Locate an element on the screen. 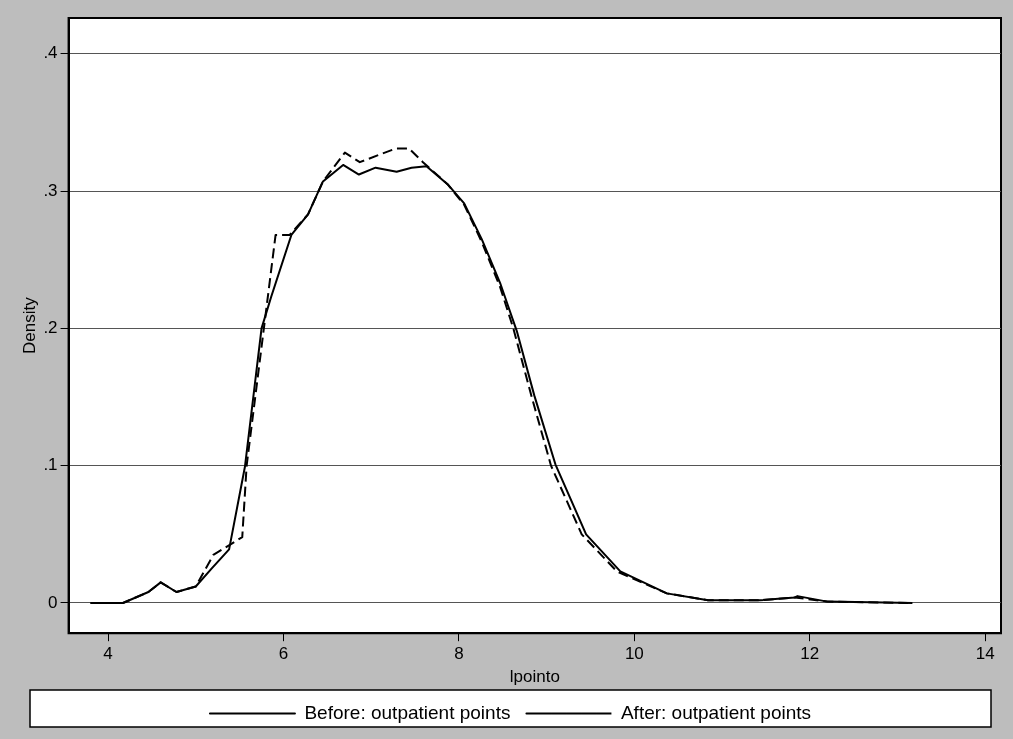 The width and height of the screenshot is (1013, 739). y-tick-label: 0 is located at coordinates (53, 602).